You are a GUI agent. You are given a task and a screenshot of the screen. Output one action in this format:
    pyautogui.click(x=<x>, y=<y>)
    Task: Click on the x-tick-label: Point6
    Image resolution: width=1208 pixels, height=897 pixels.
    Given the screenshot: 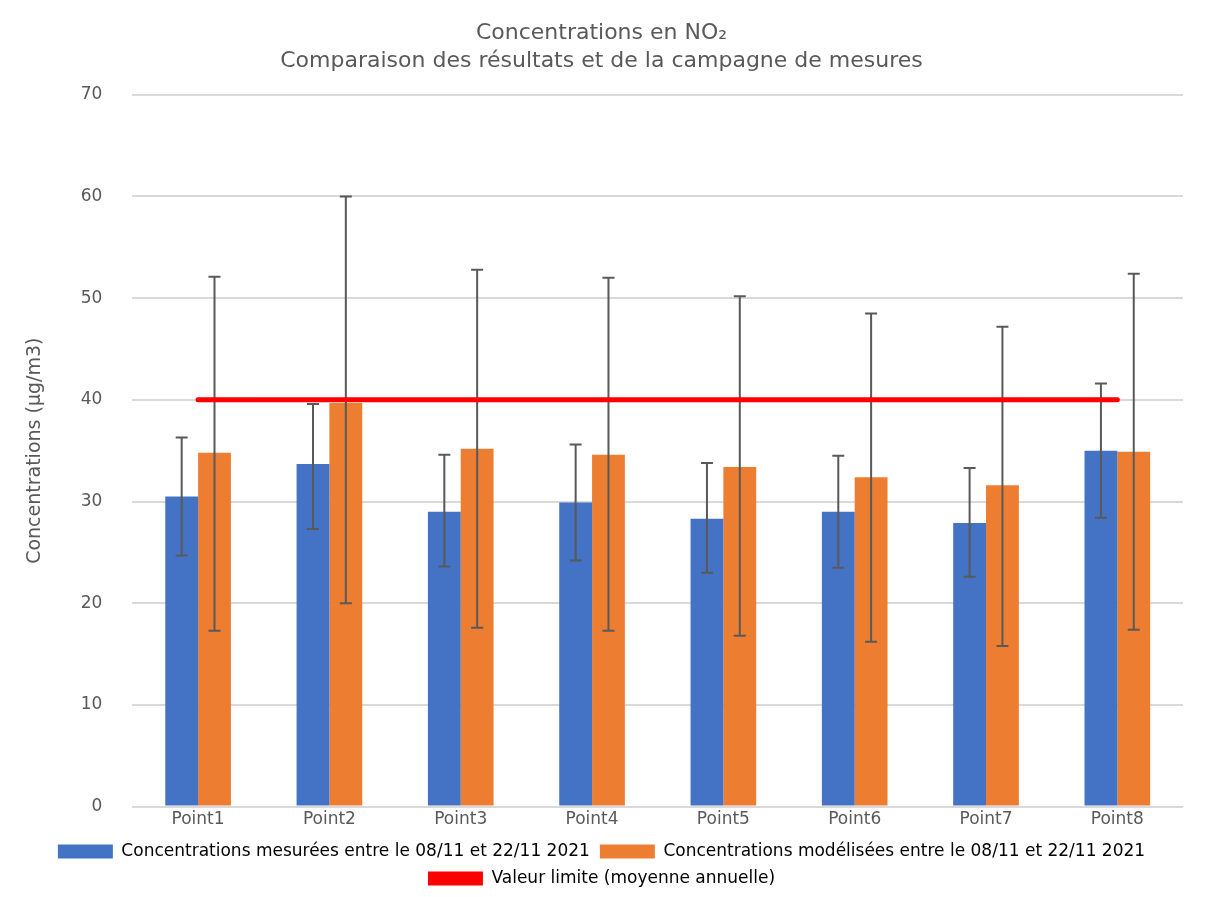 What is the action you would take?
    pyautogui.click(x=855, y=818)
    